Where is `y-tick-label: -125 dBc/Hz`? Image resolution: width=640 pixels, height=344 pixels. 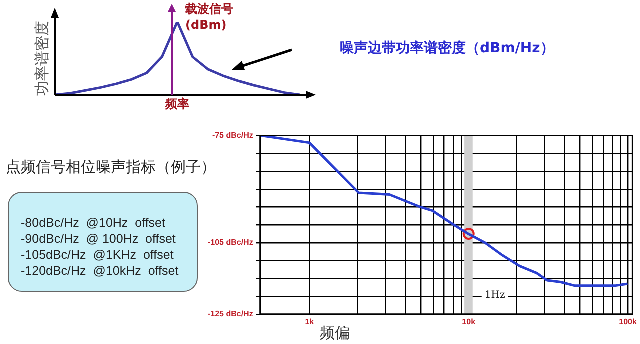
y-tick-label: -125 dBc/Hz is located at coordinates (231, 314).